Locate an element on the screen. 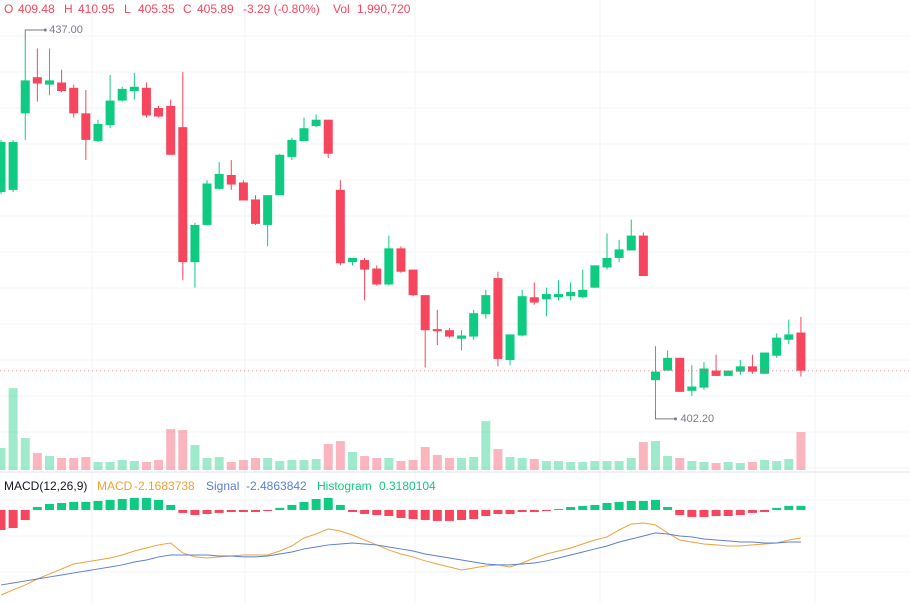 This screenshot has width=910, height=603. ohlc-label: O is located at coordinates (8, 9).